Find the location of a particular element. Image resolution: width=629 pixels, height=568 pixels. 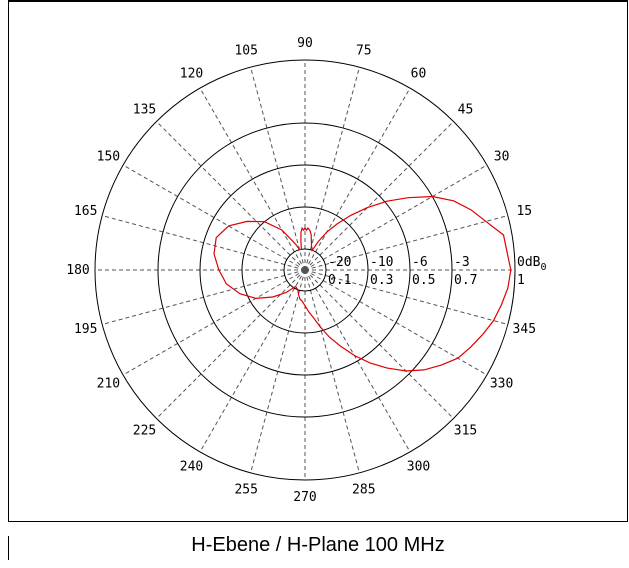

angle-label-180: 180 is located at coordinates (77, 270).